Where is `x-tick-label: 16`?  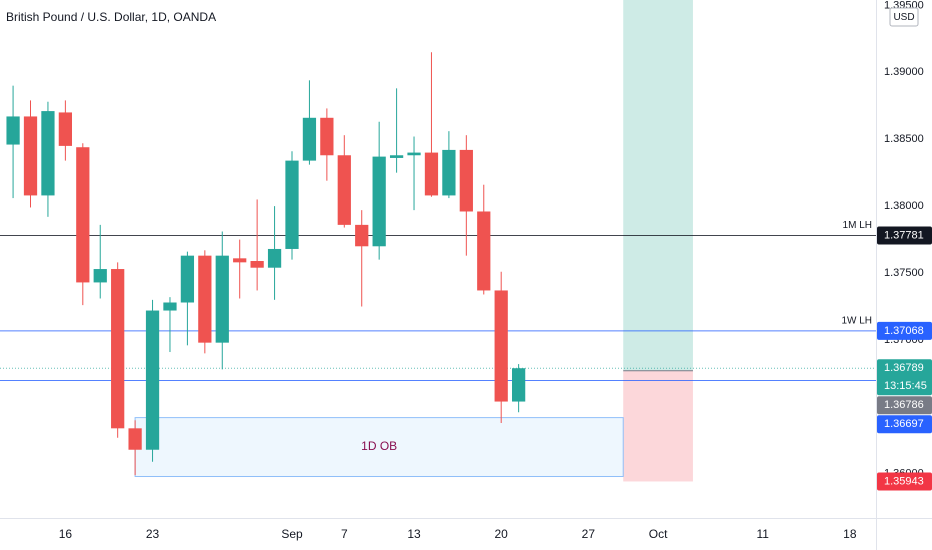 x-tick-label: 16 is located at coordinates (66, 534).